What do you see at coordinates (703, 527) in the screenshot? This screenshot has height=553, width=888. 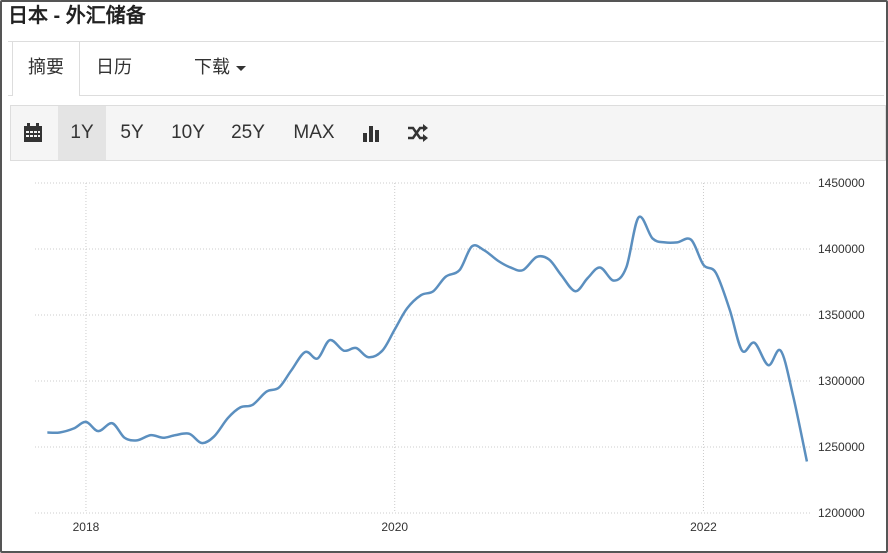 I see `x-tick-label: 2022` at bounding box center [703, 527].